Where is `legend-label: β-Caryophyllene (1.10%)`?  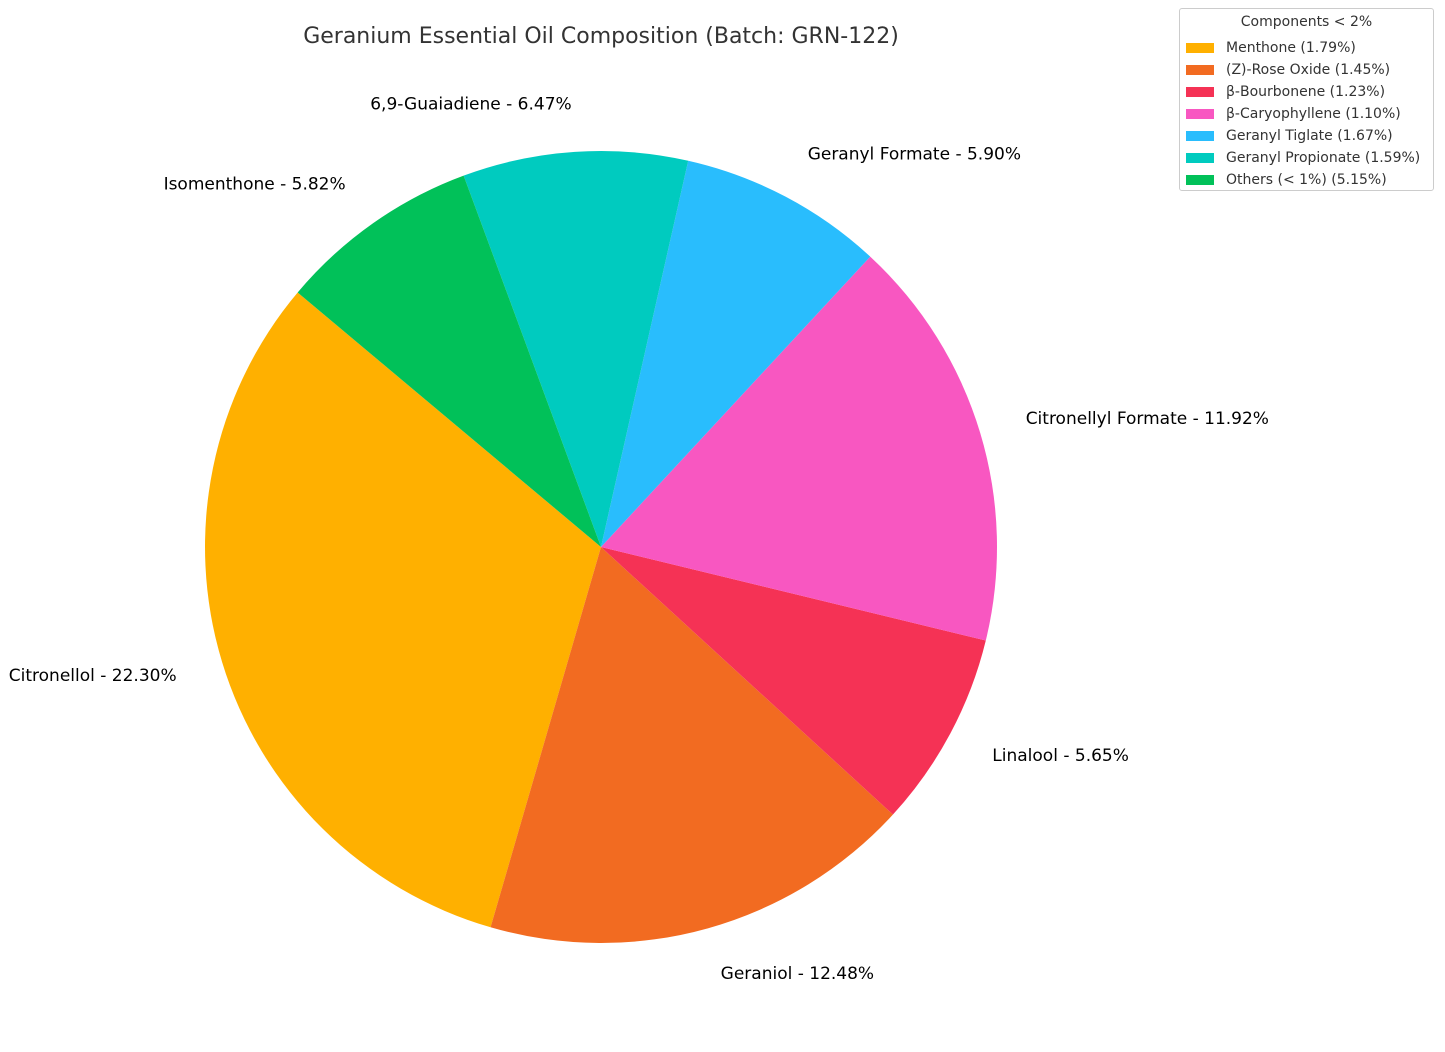 legend-label: β-Caryophyllene (1.10%) is located at coordinates (1313, 114).